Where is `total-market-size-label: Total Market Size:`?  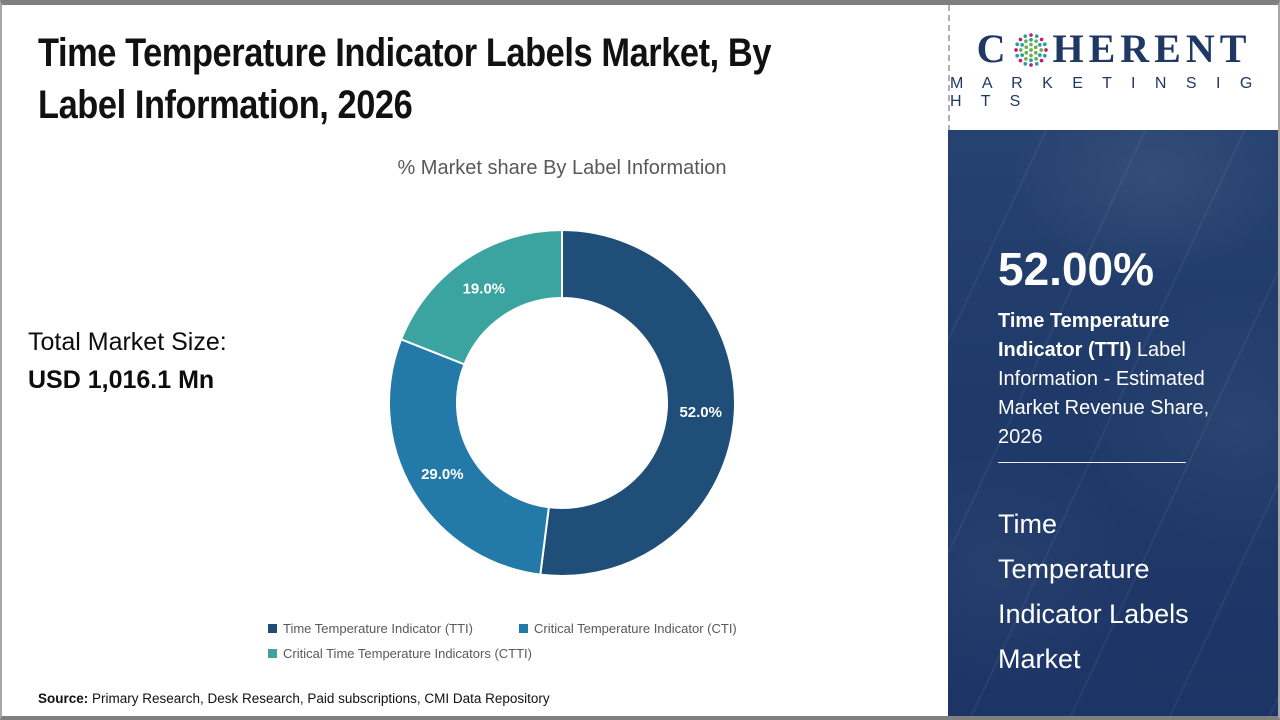 total-market-size-label: Total Market Size: is located at coordinates (127, 342).